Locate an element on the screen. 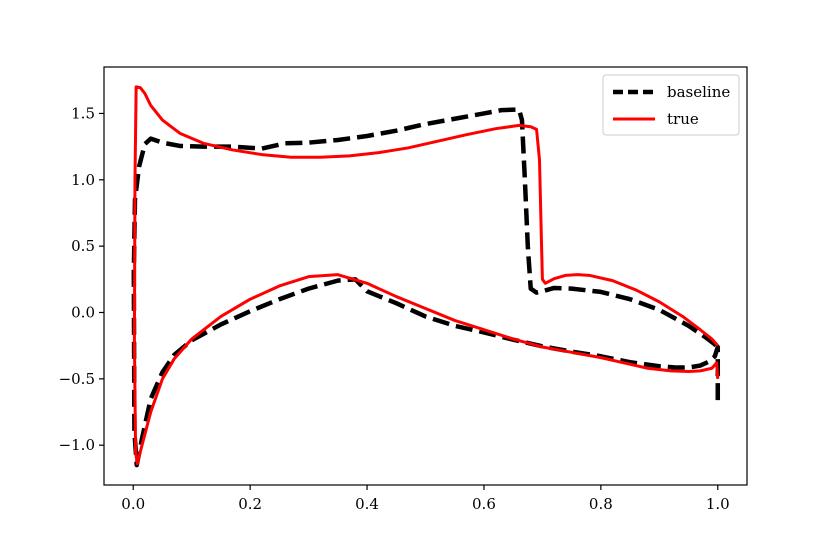 The height and width of the screenshot is (554, 830). y-tick-label: −1.0 is located at coordinates (77, 445).